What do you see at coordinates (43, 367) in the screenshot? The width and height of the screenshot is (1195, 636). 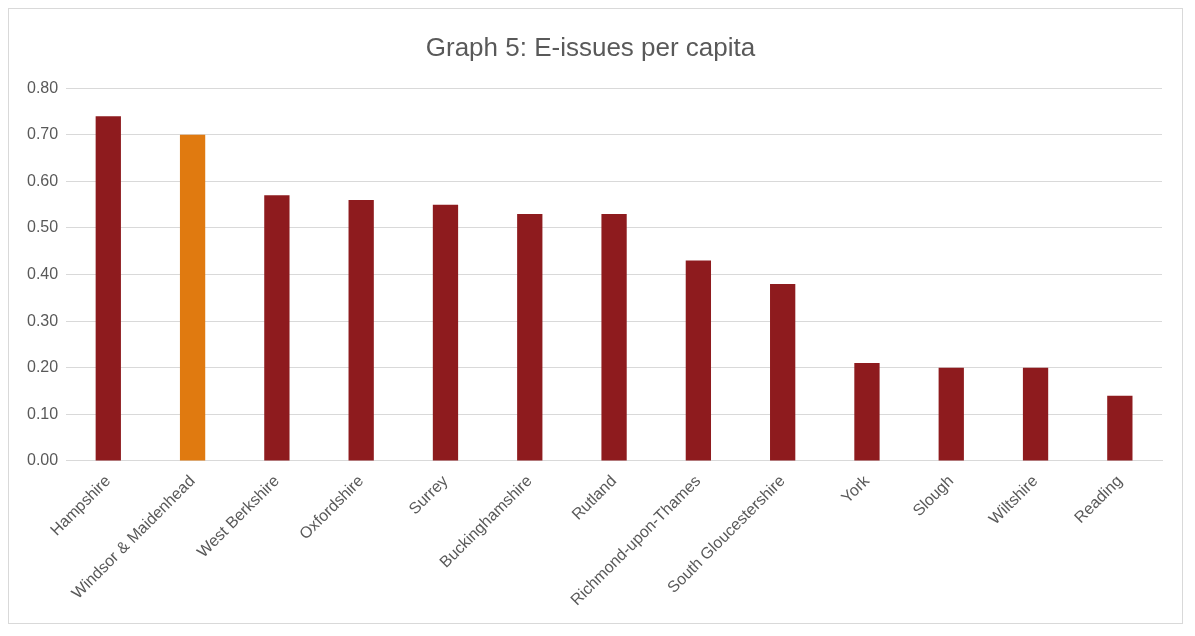 I see `y-tick-label: 0.20` at bounding box center [43, 367].